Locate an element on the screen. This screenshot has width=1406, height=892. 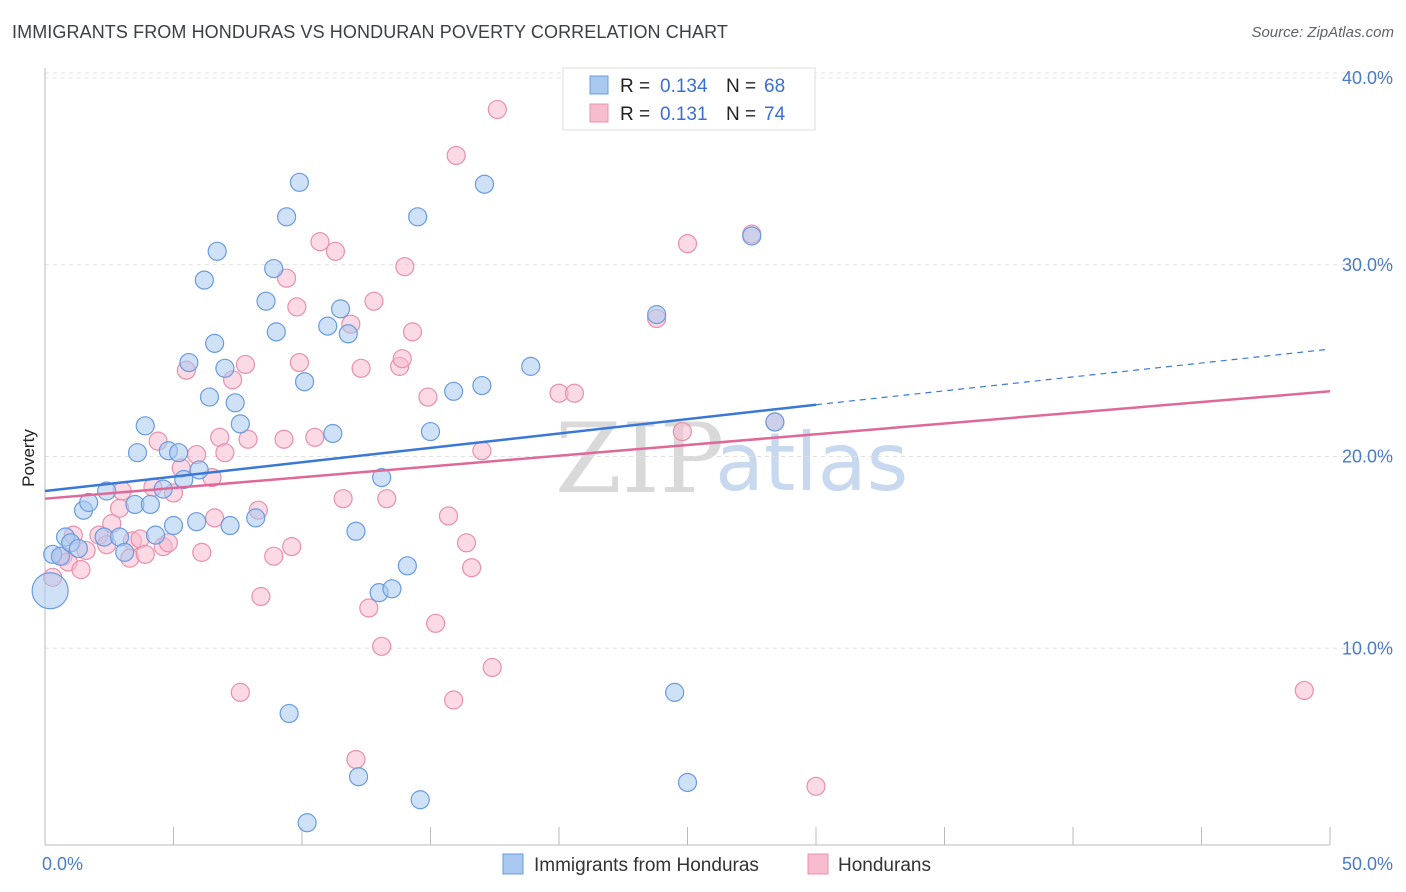
bottom-legend-label-pink: Hondurans is located at coordinates (884, 865).